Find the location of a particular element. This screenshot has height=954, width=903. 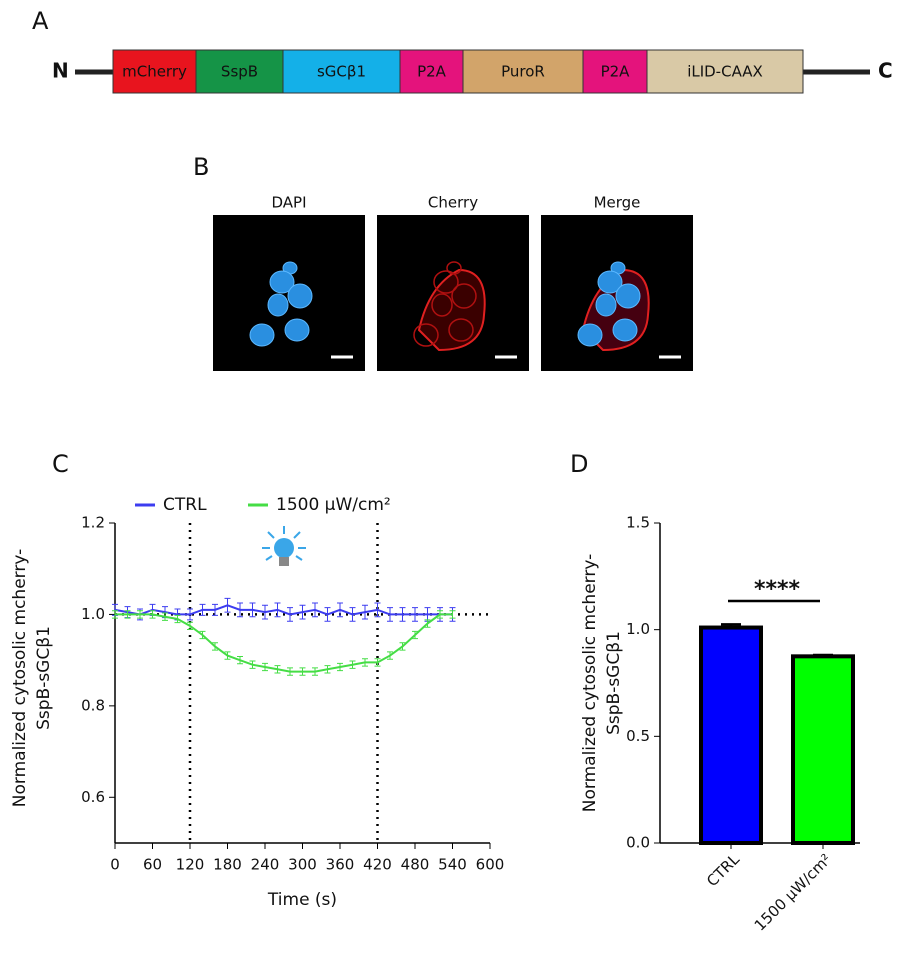

n-terminus: N is located at coordinates (60, 71).